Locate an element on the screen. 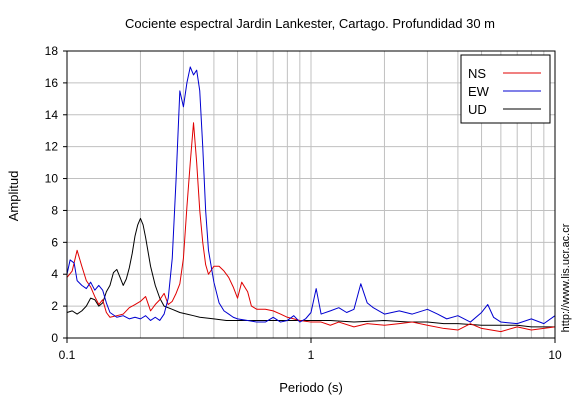 Image resolution: width=580 pixels, height=400 pixels. y-tick-label: 14 is located at coordinates (52, 115).